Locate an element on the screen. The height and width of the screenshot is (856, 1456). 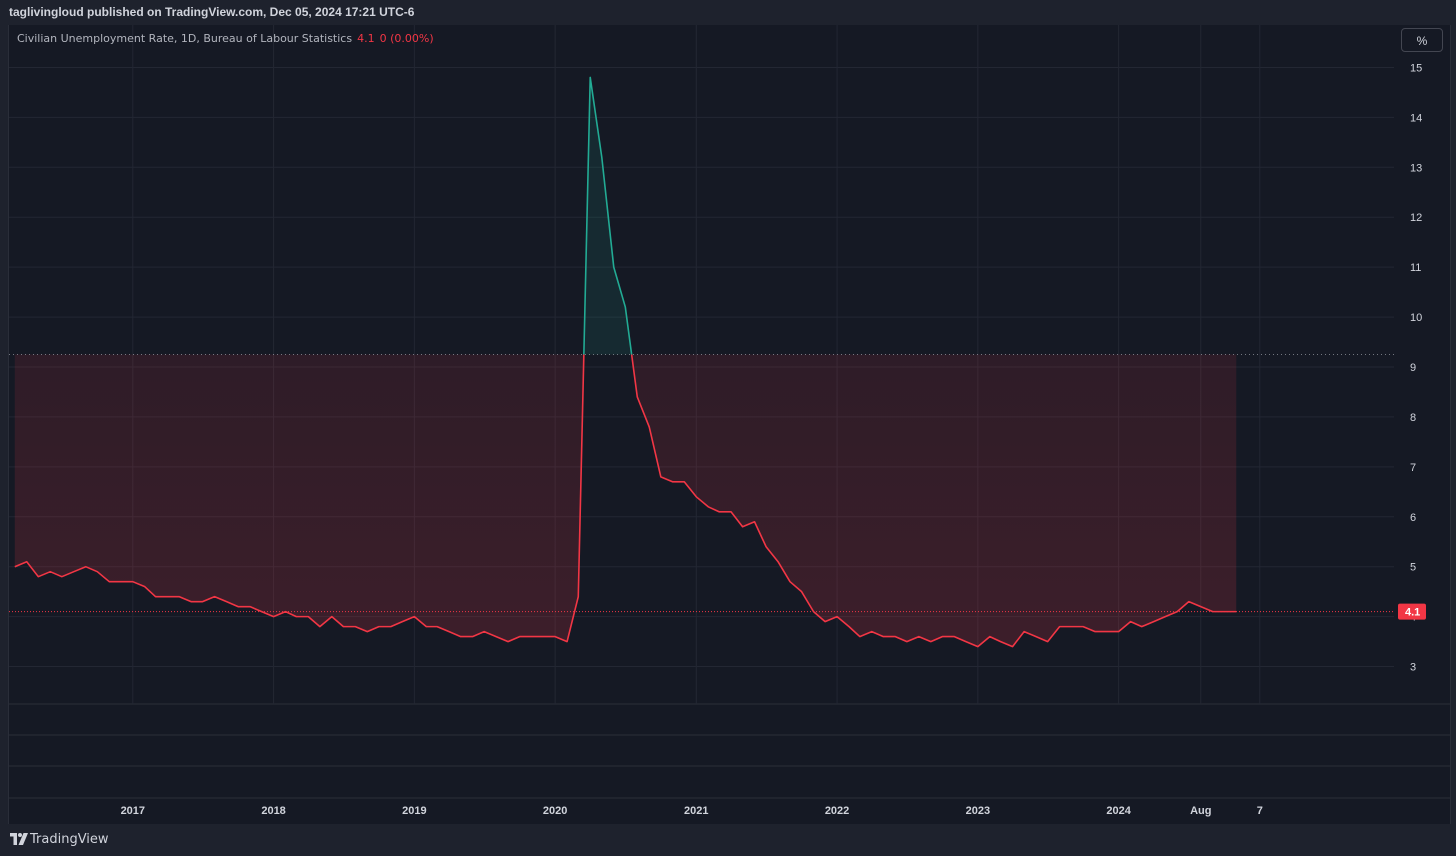
scale-unit-button: % is located at coordinates (1422, 40).